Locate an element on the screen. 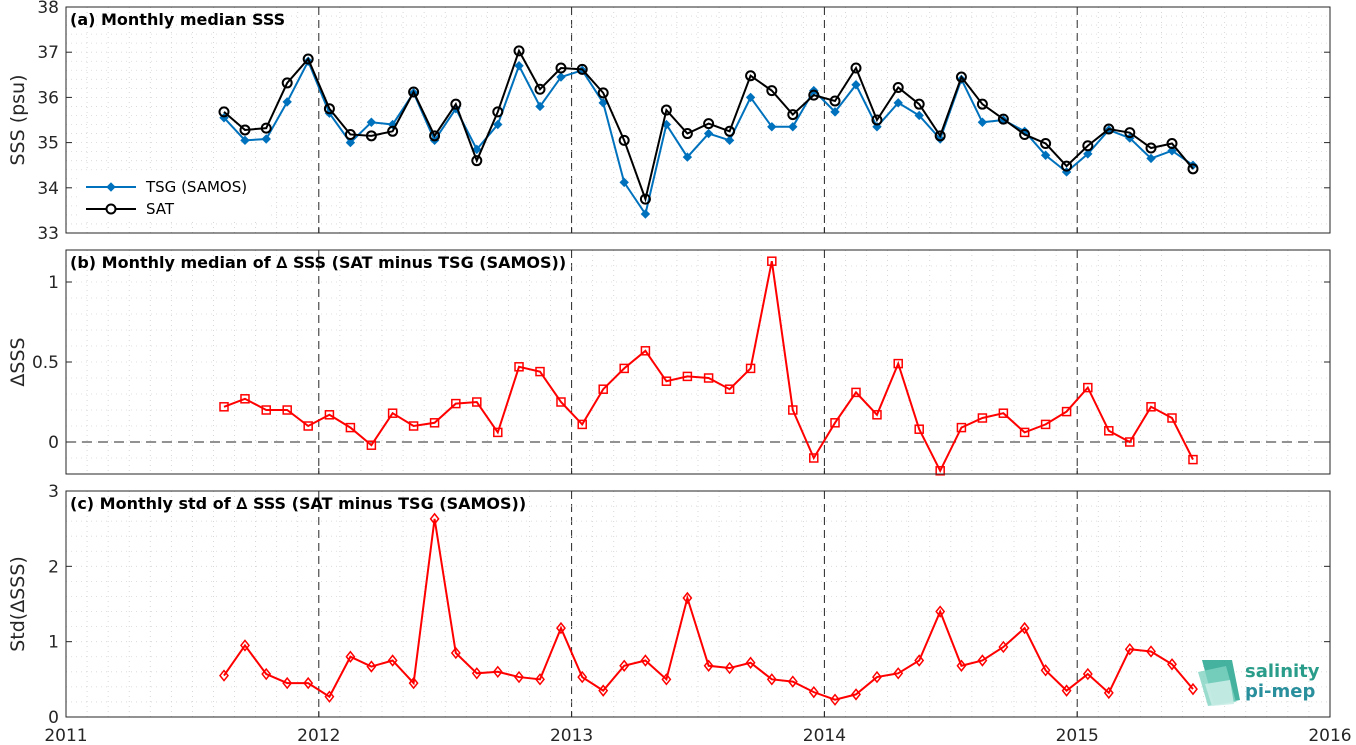  salinity-pi-mep-logo: salinity pi-mep is located at coordinates (1259, 683).